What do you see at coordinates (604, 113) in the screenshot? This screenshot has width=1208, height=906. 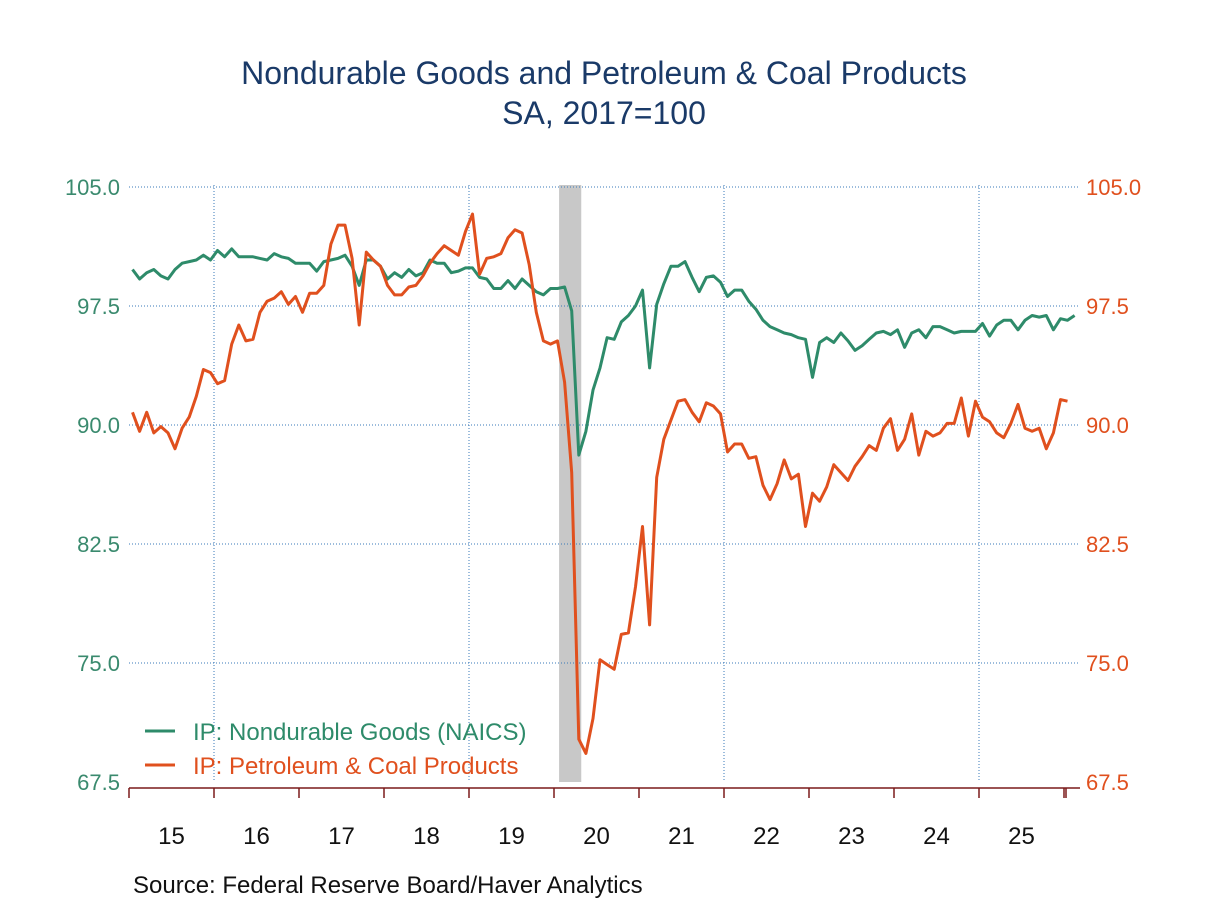 I see `chart-subtitle: SA, 2017=100` at bounding box center [604, 113].